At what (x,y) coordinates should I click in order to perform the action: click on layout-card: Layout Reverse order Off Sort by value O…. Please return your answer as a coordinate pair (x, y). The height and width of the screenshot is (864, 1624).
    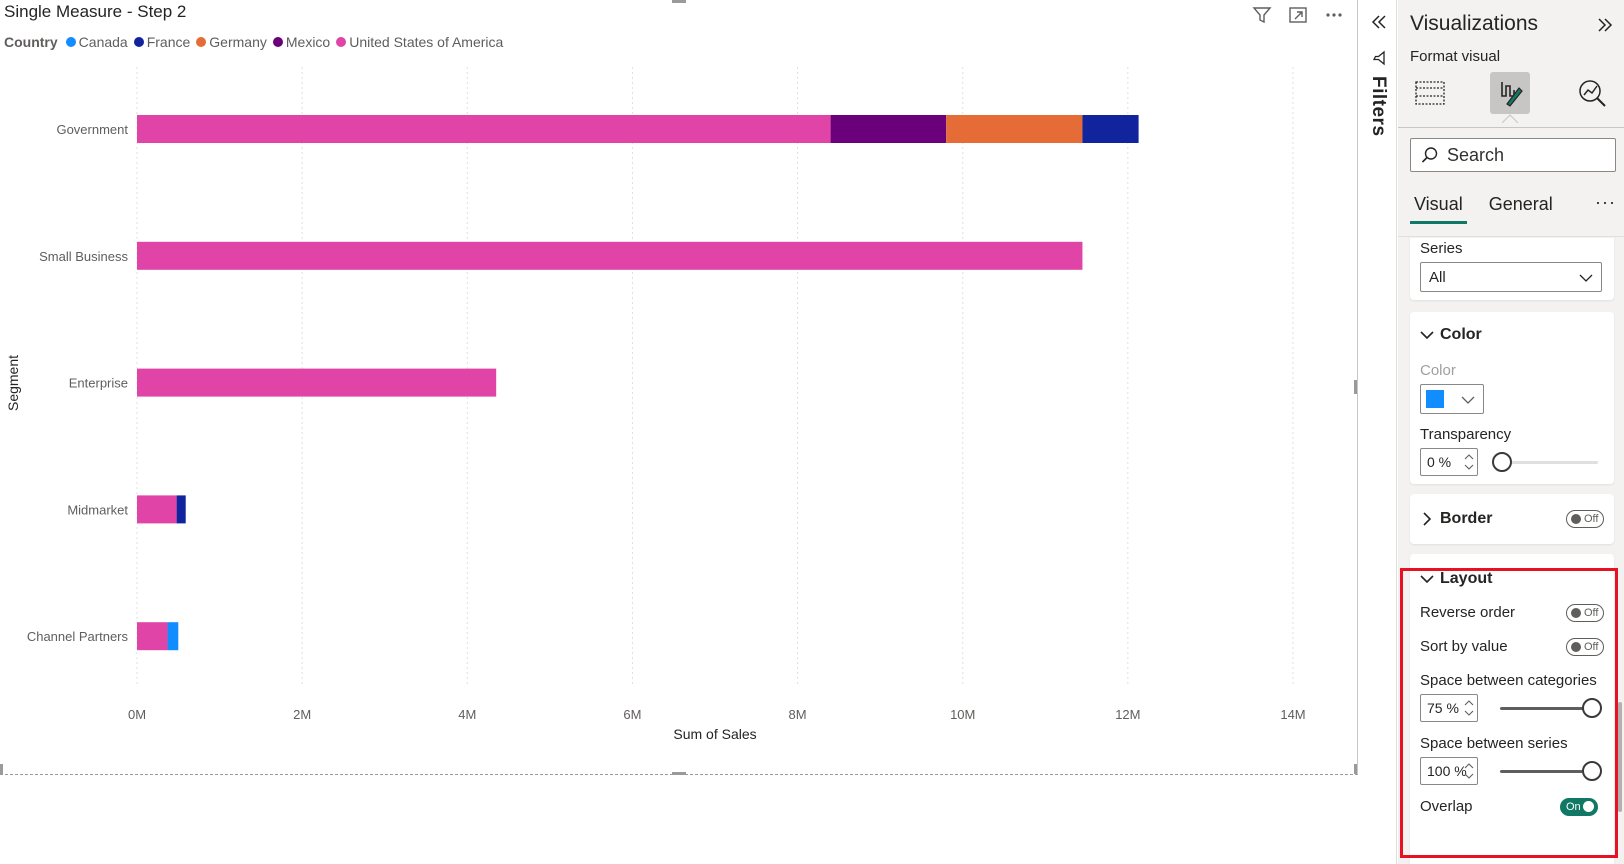
    Looking at the image, I should click on (1512, 709).